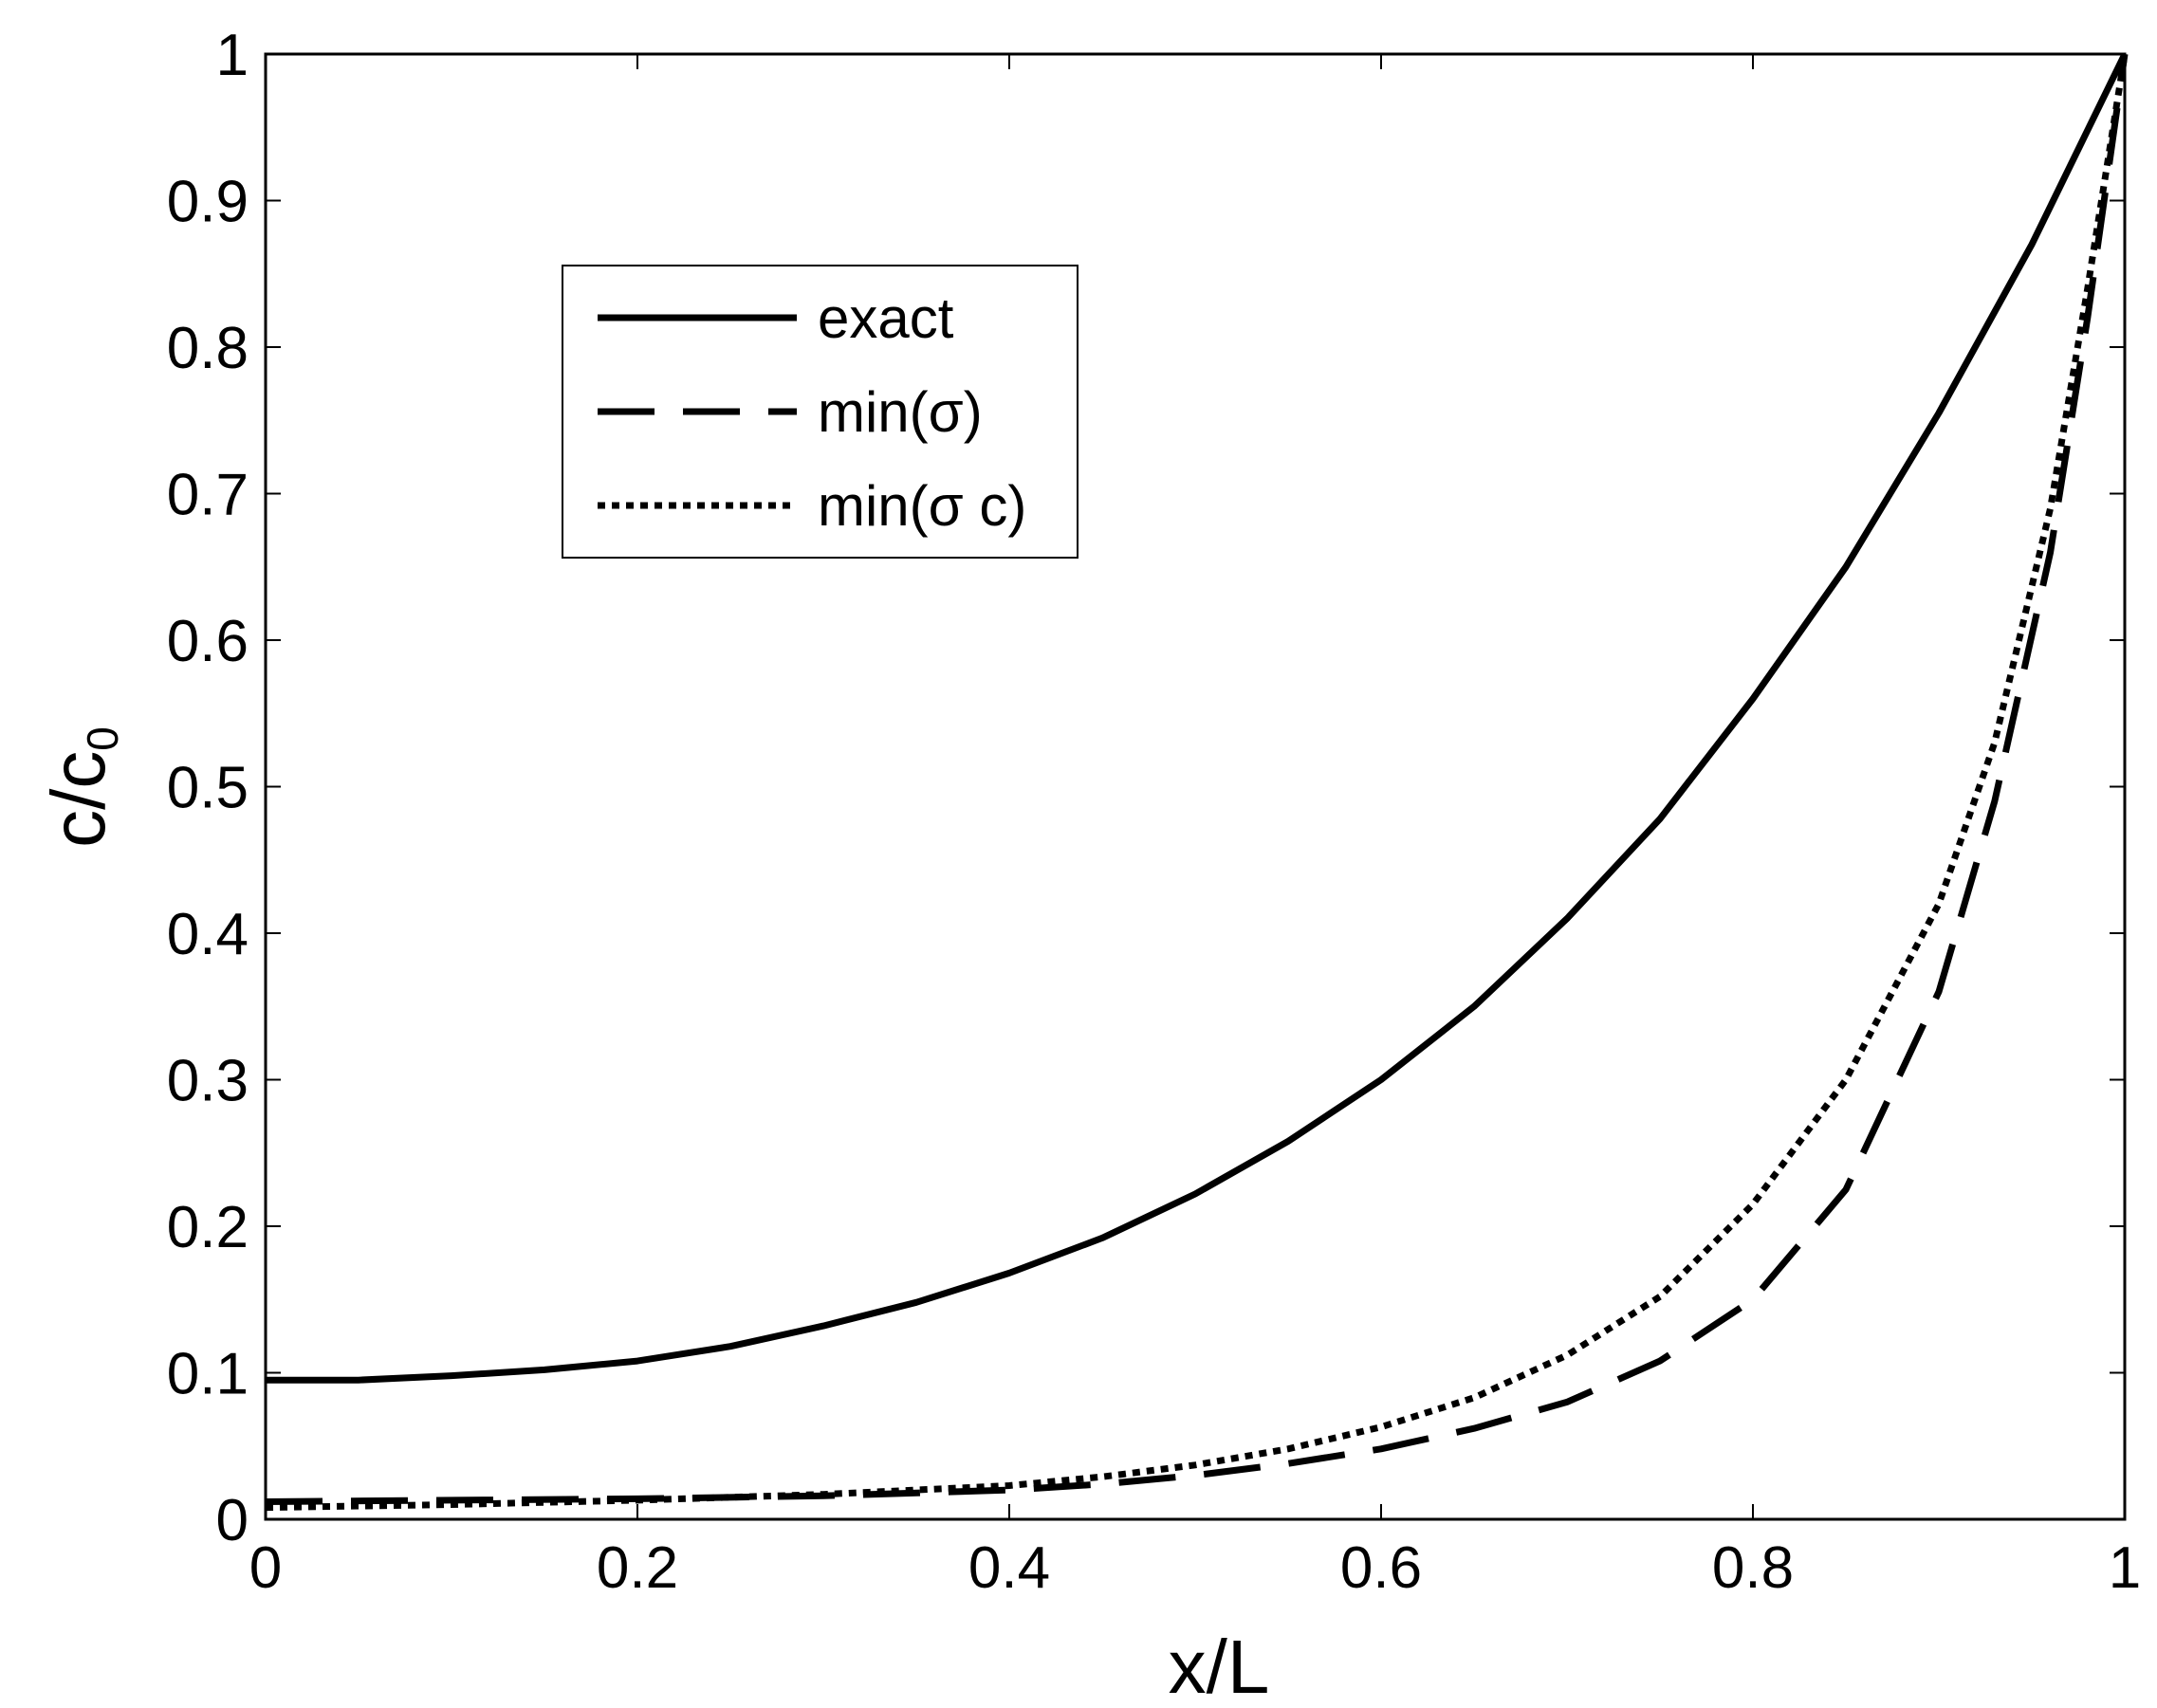  Describe the element at coordinates (208, 641) in the screenshot. I see `y-tick-label-0-6: 0.6` at that location.